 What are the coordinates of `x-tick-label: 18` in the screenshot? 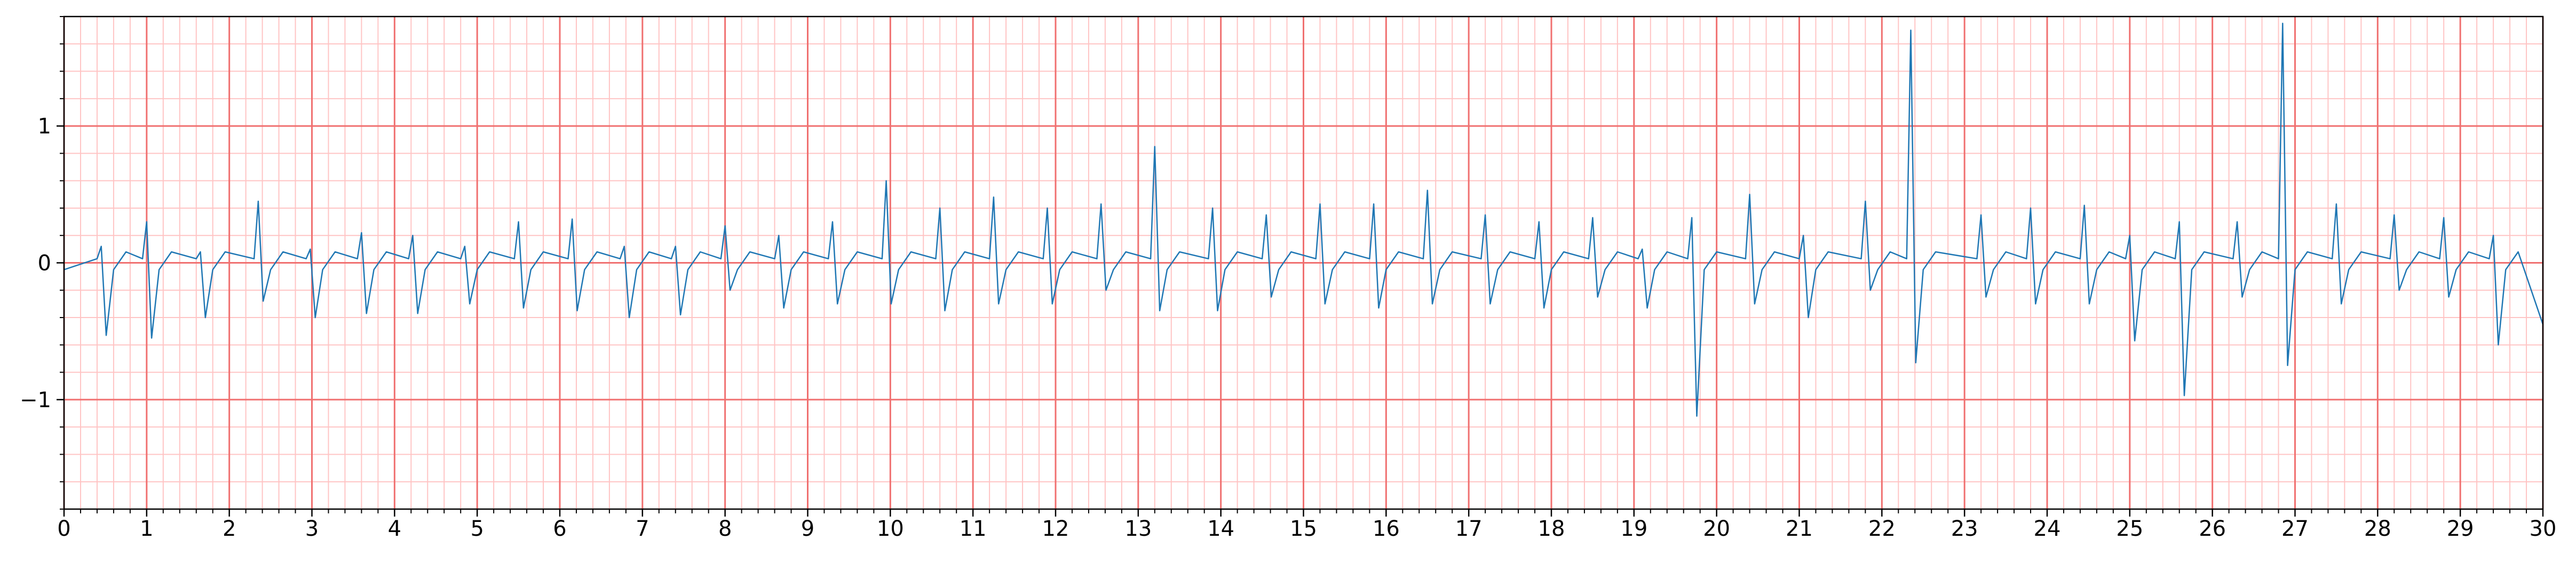 It's located at (1551, 529).